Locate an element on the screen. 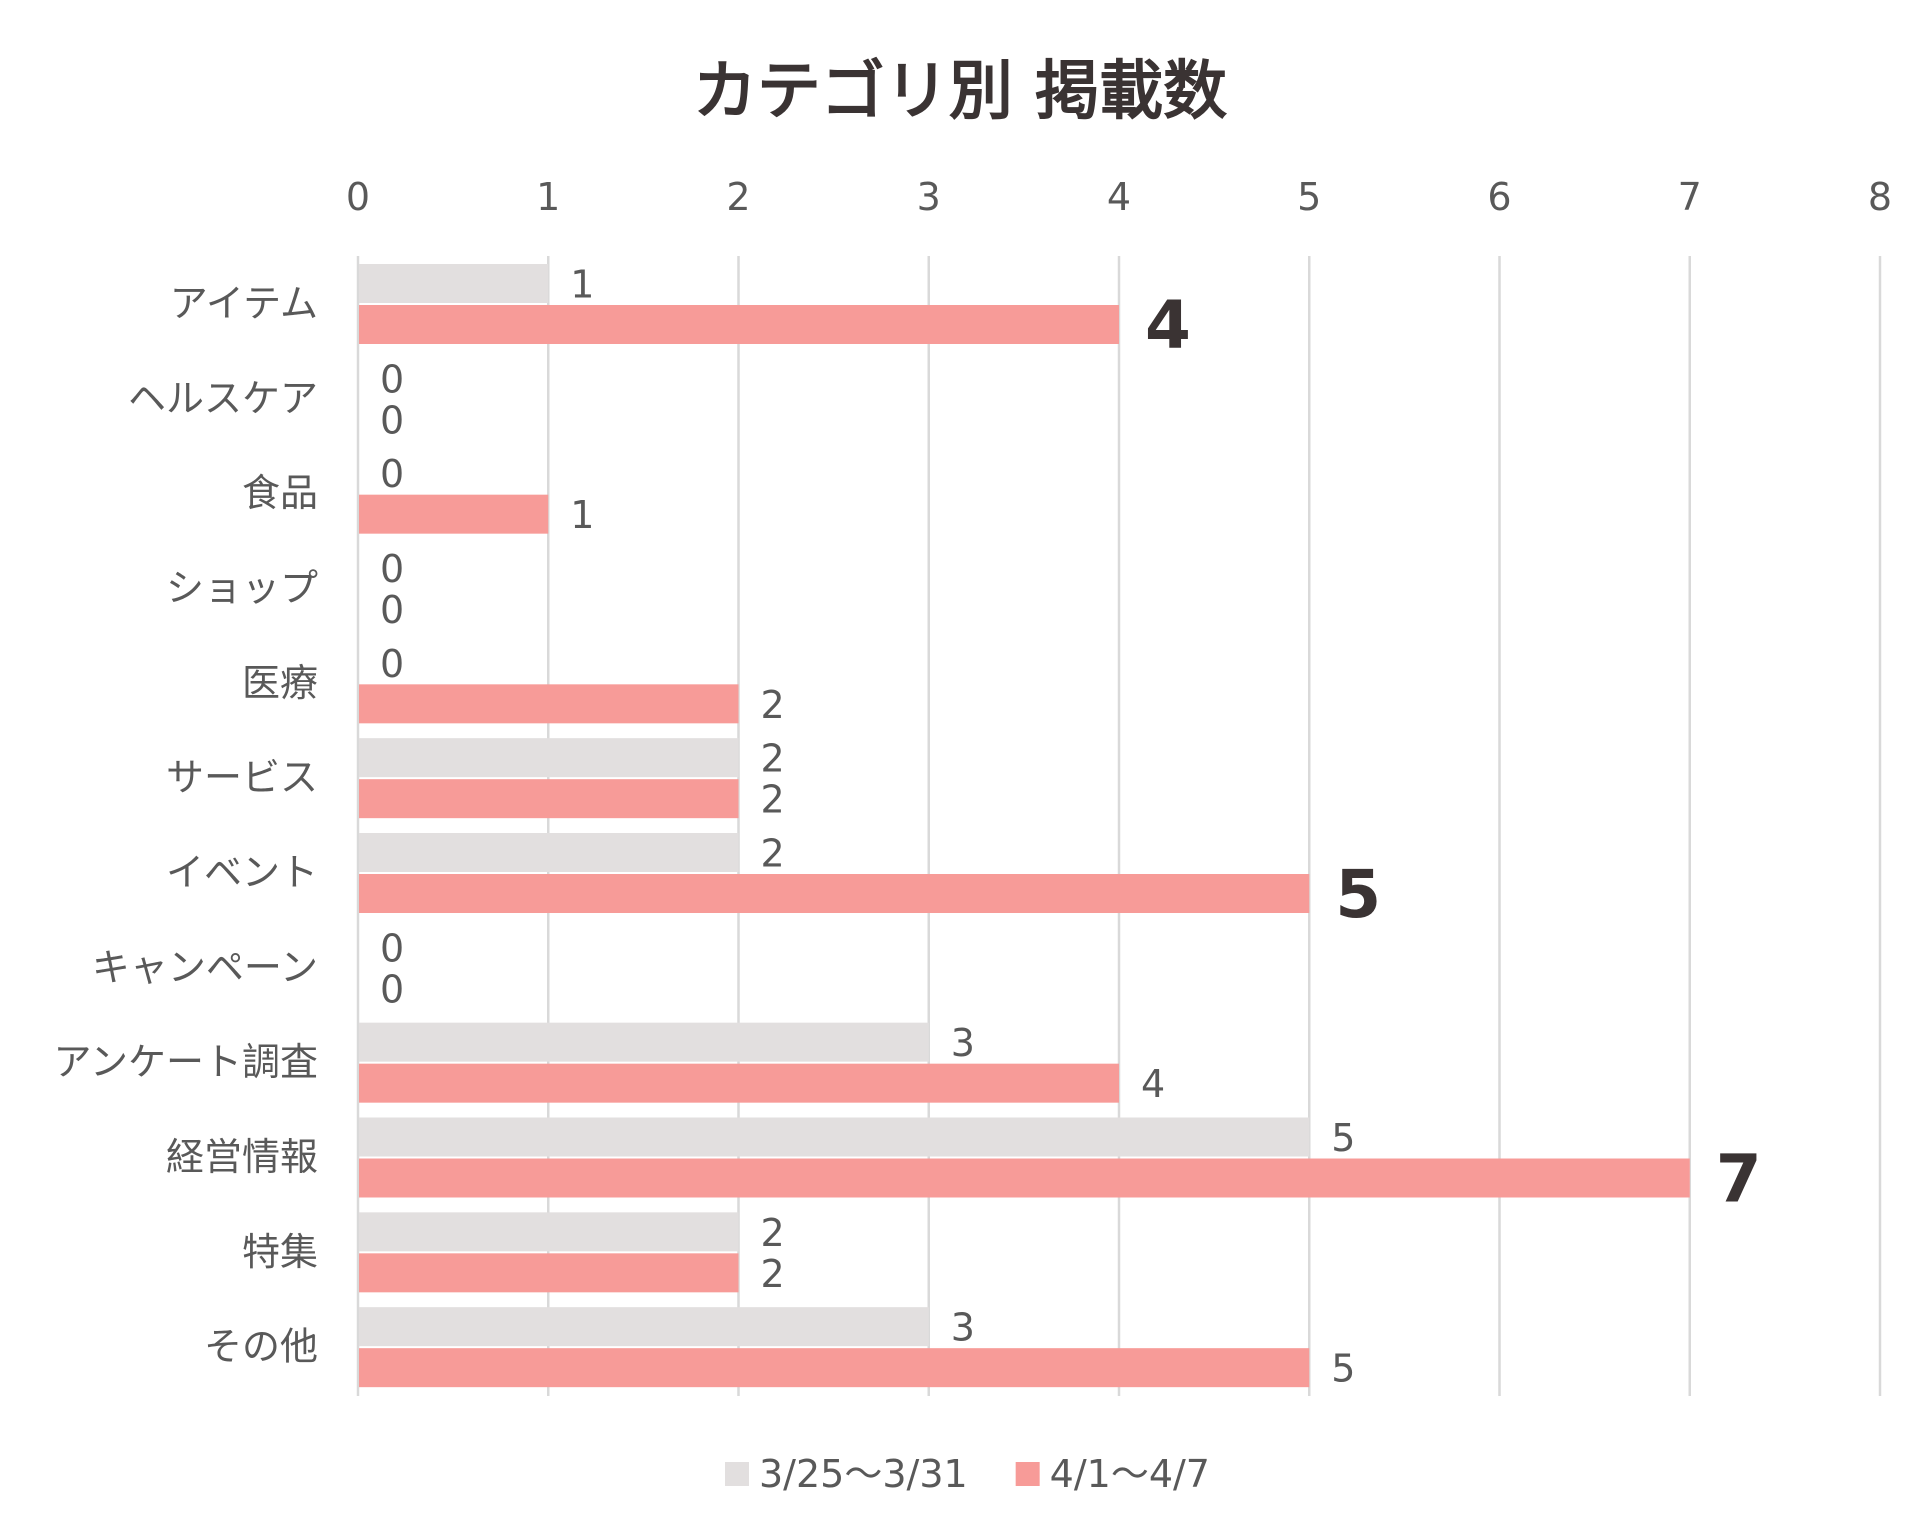 This screenshot has height=1540, width=1920. x-tick-label: 3 is located at coordinates (929, 197).